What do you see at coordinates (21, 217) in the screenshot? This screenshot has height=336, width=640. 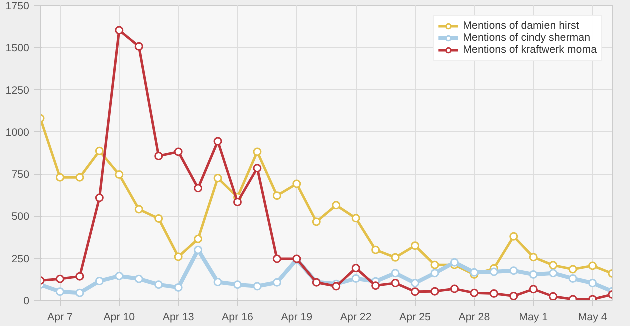 I see `y-tick-label: 500` at bounding box center [21, 217].